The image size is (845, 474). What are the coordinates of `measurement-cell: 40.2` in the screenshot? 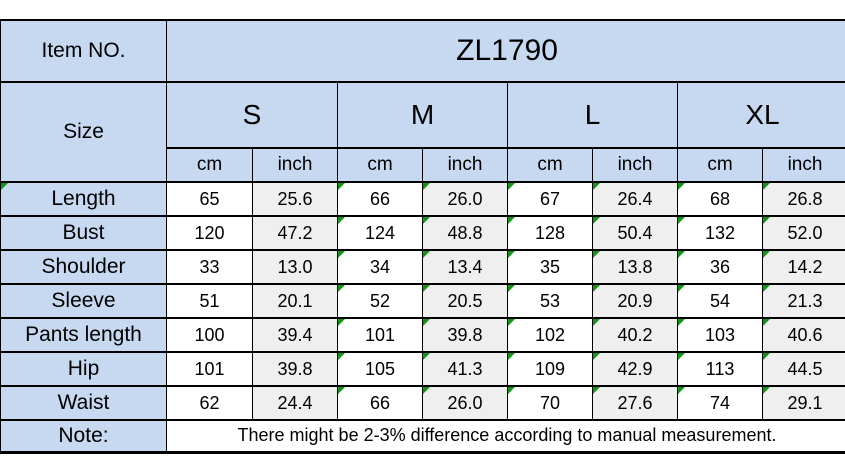 It's located at (635, 335).